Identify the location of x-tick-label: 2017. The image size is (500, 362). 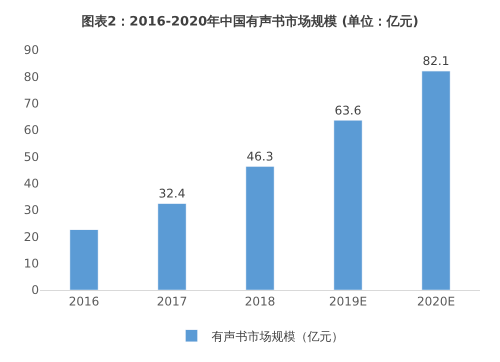
(172, 301).